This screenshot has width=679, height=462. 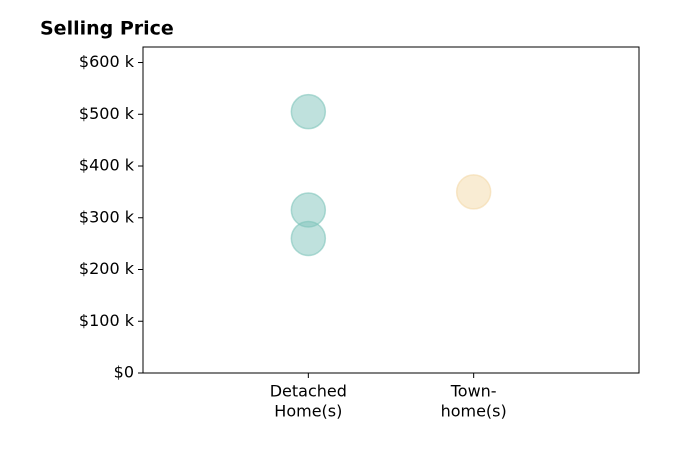 What do you see at coordinates (107, 113) in the screenshot?
I see `y-tick-label: $500 k` at bounding box center [107, 113].